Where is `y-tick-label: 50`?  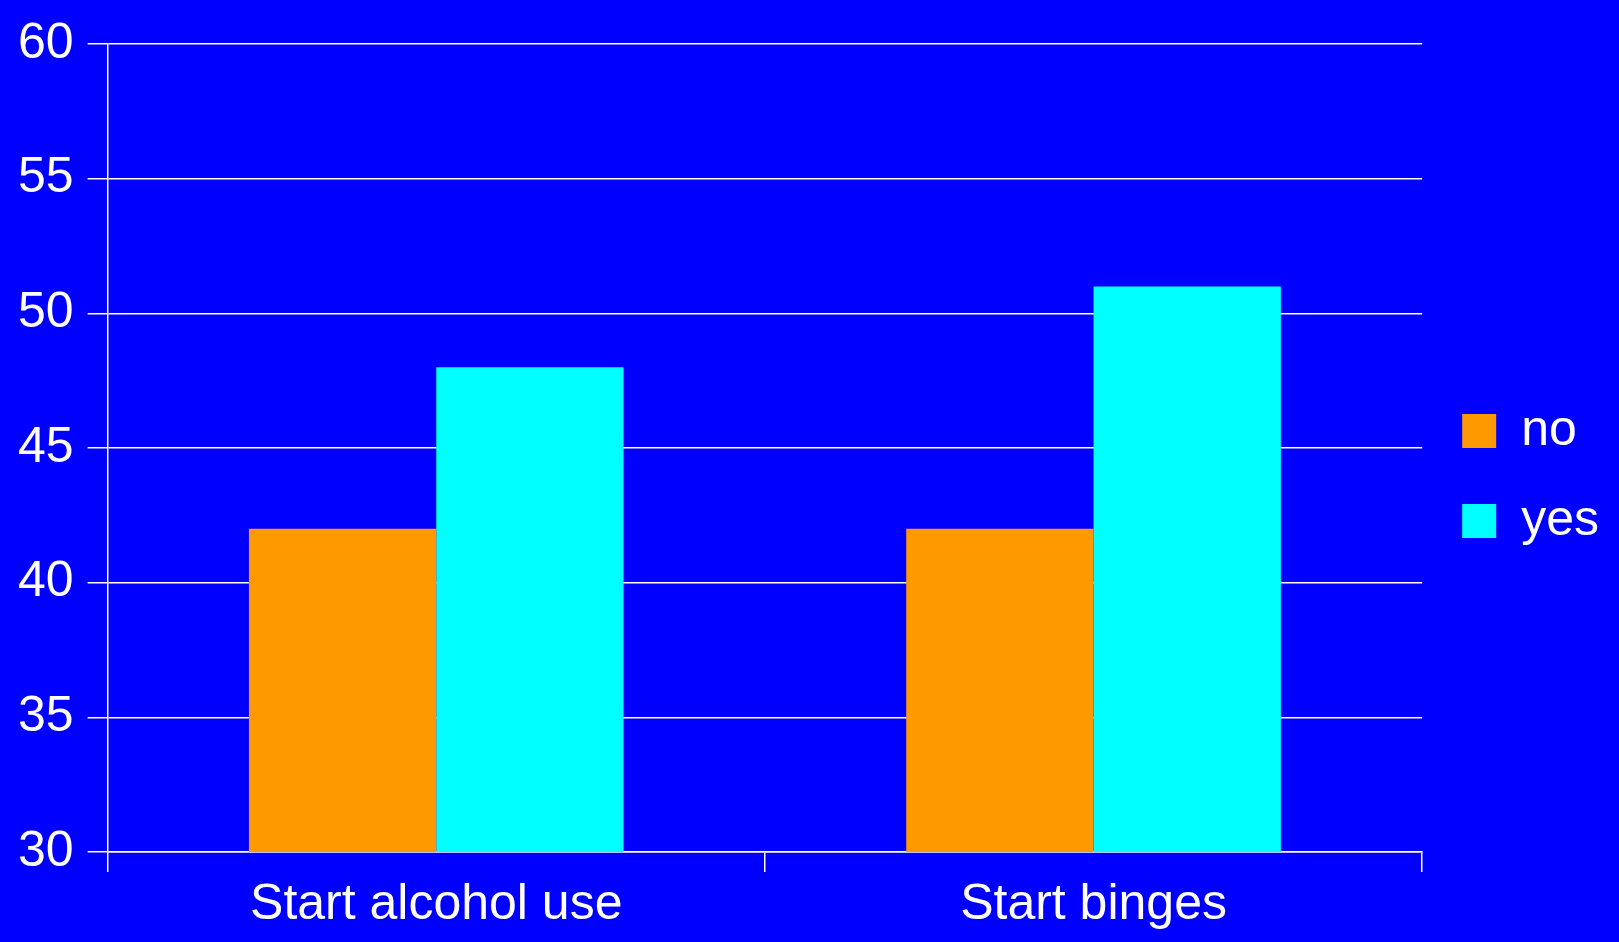 y-tick-label: 50 is located at coordinates (45, 310).